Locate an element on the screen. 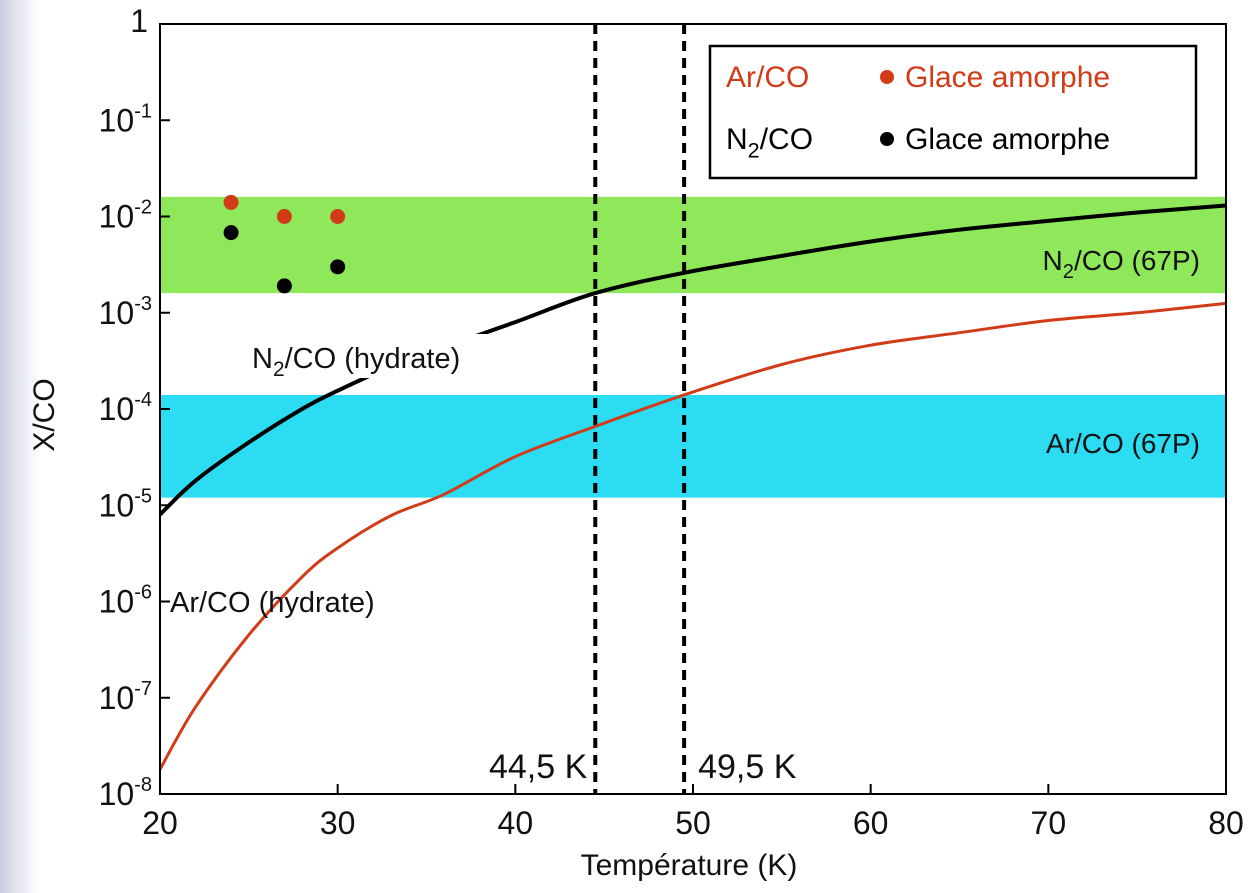 The height and width of the screenshot is (893, 1249). y-tick-exp-7: -7 is located at coordinates (143, 689).